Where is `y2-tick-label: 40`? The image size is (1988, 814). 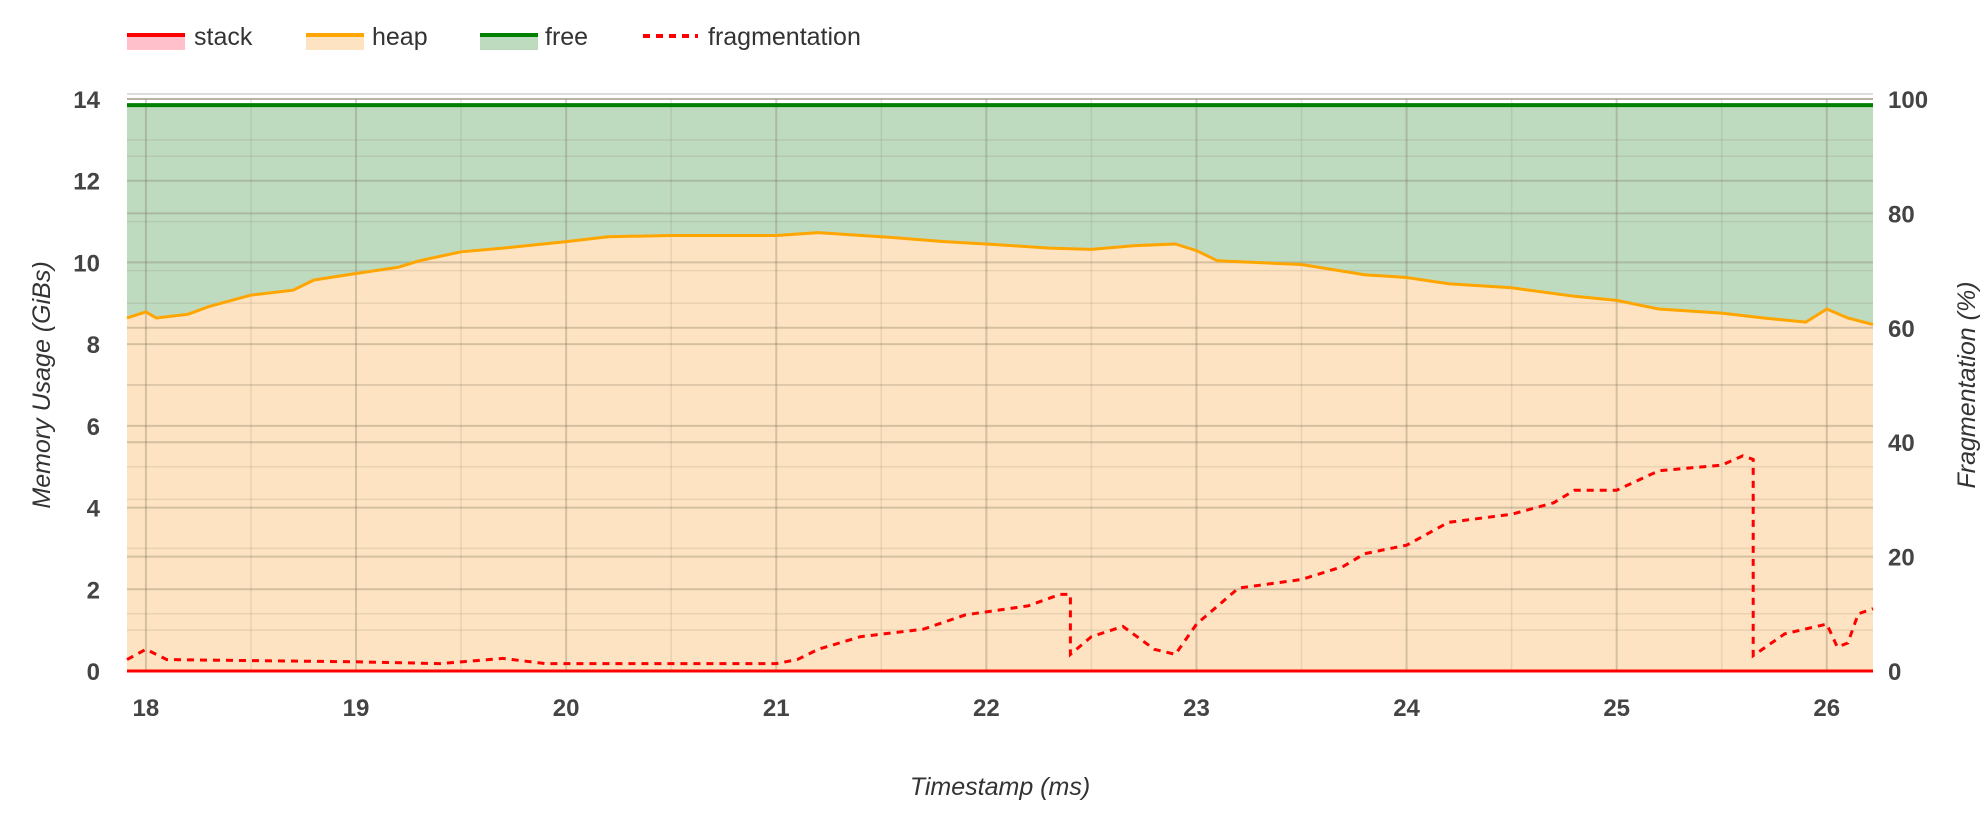 y2-tick-label: 40 is located at coordinates (1901, 443).